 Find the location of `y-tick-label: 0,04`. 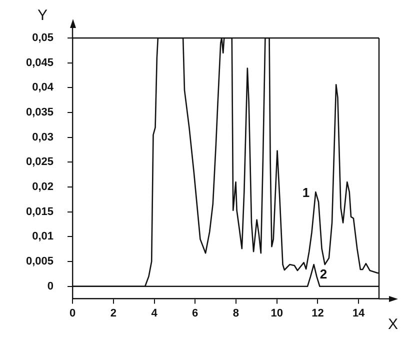

y-tick-label: 0,04 is located at coordinates (43, 88).